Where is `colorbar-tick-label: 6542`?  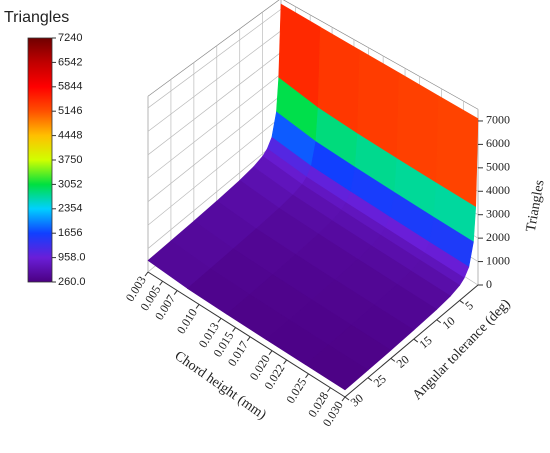
colorbar-tick-label: 6542 is located at coordinates (70, 62).